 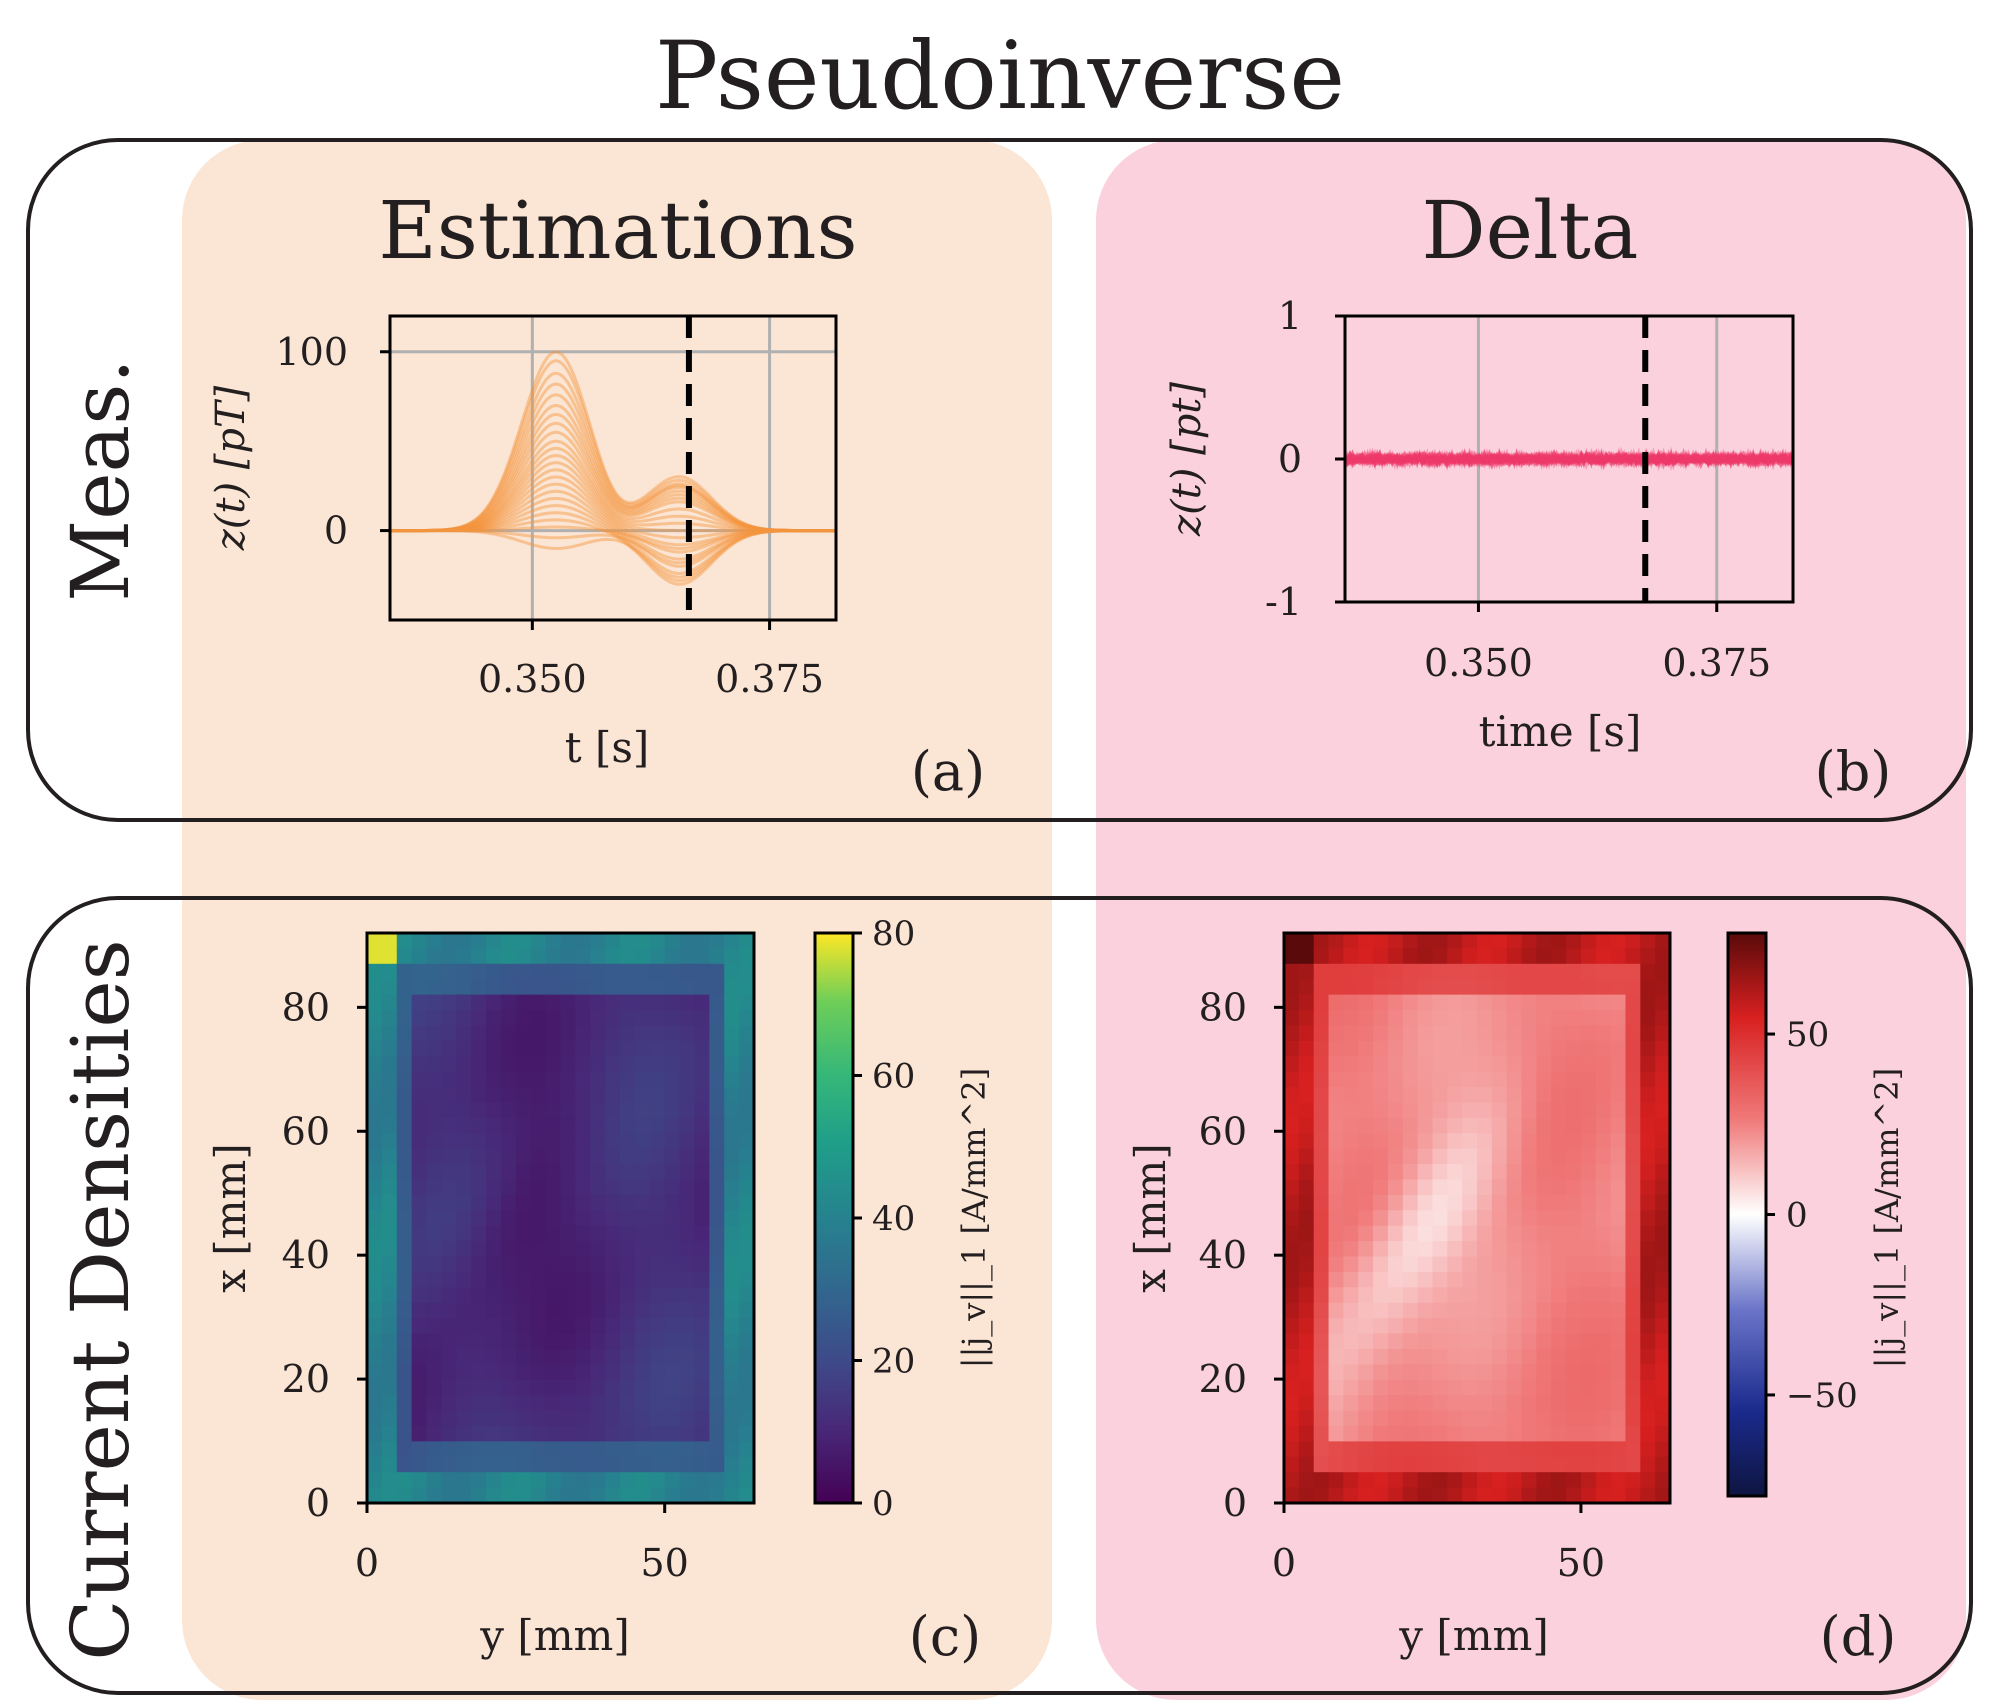 I want to click on panel-b-series-line, so click(x=1569, y=459).